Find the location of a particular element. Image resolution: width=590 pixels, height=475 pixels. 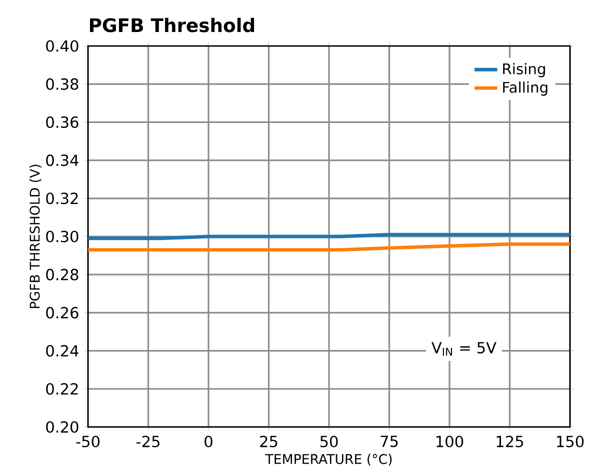

y-tick-label: 0.20 is located at coordinates (62, 427).